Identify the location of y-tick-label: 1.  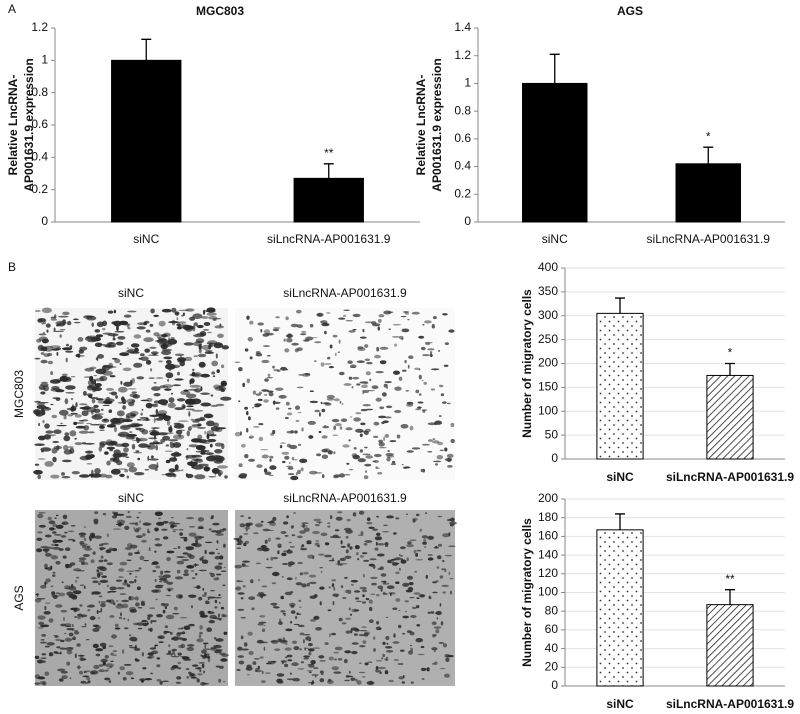
(467, 83).